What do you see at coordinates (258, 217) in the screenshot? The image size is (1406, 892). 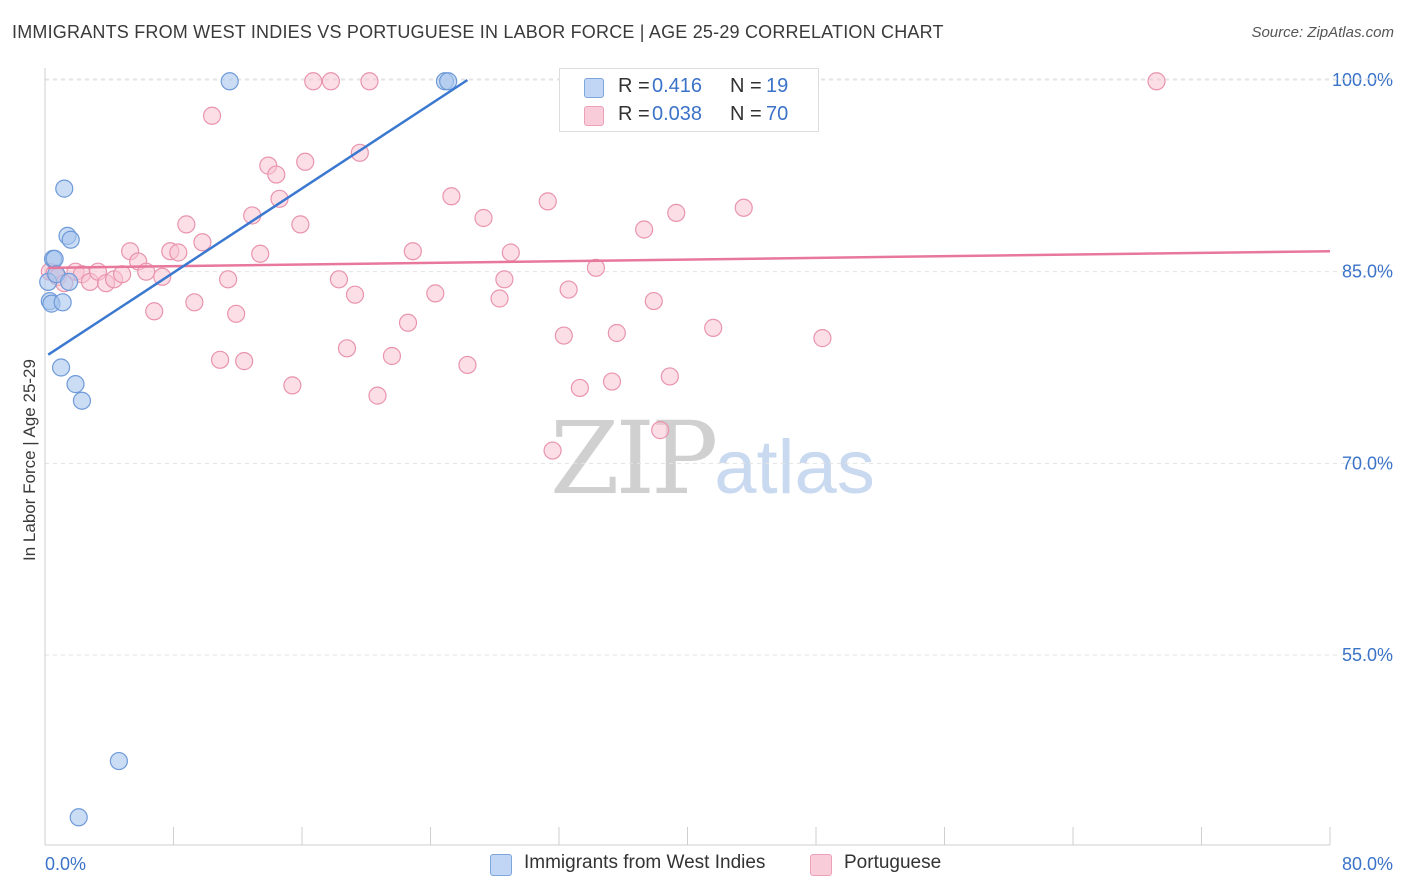 I see `west-indies-trend-line` at bounding box center [258, 217].